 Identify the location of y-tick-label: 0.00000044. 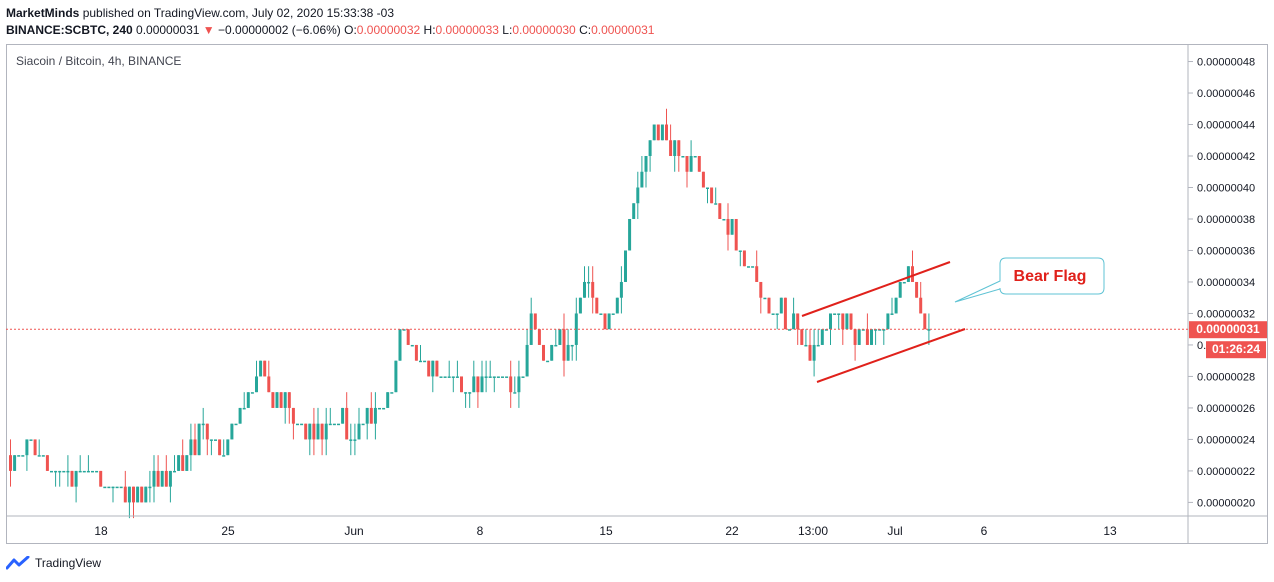
(1226, 126).